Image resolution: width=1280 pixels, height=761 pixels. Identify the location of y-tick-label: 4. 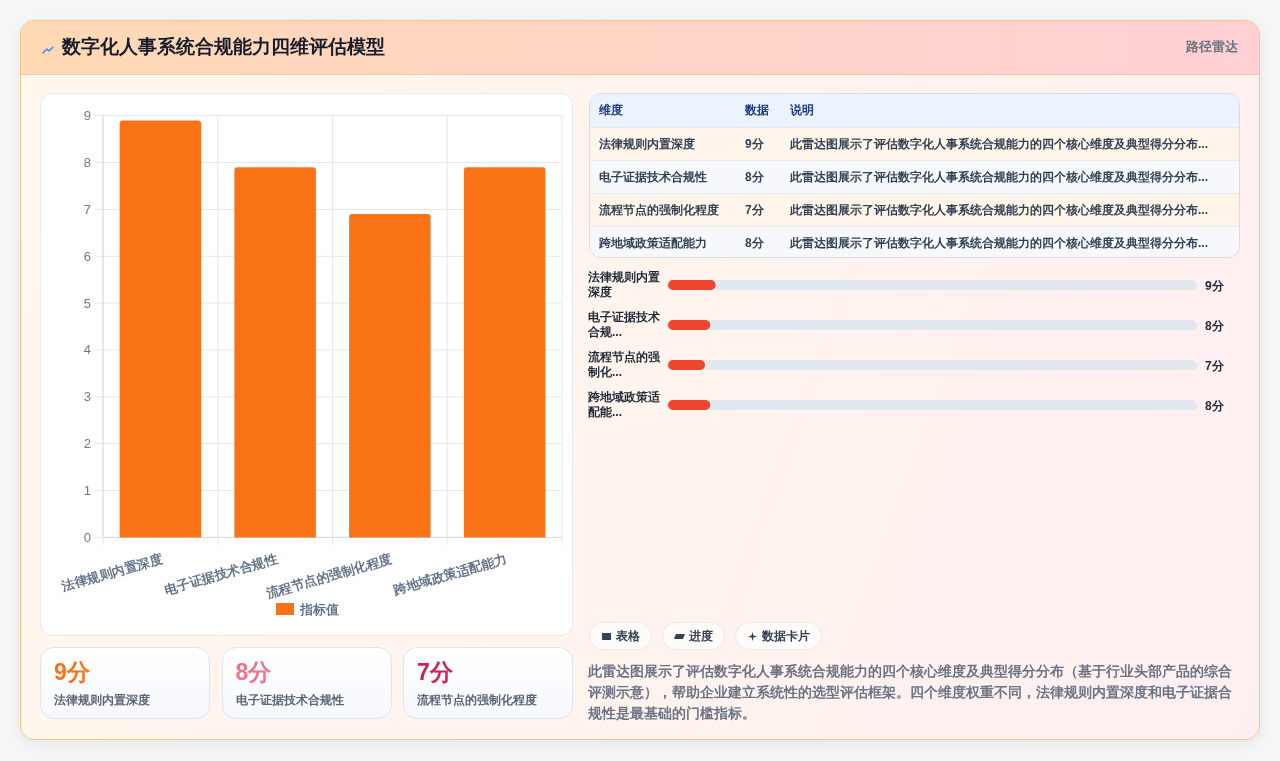
(87, 350).